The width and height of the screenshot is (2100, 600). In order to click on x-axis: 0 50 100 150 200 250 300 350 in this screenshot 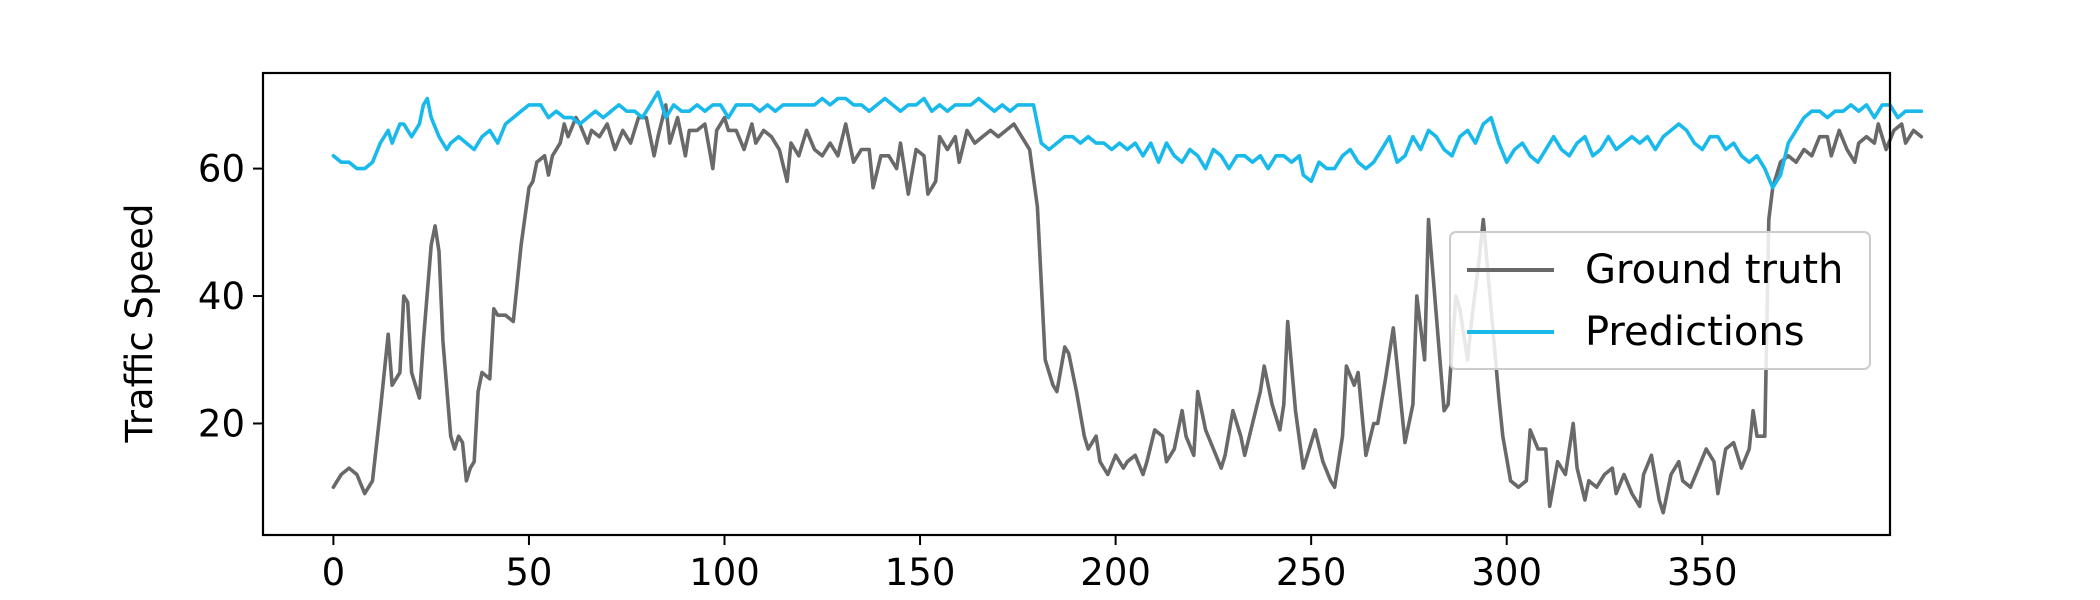, I will do `click(1030, 564)`.